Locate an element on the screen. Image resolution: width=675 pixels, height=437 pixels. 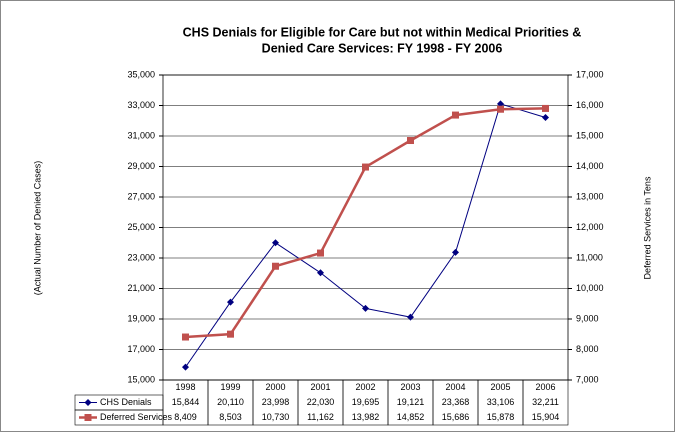
value-label: 15,686 is located at coordinates (456, 417).